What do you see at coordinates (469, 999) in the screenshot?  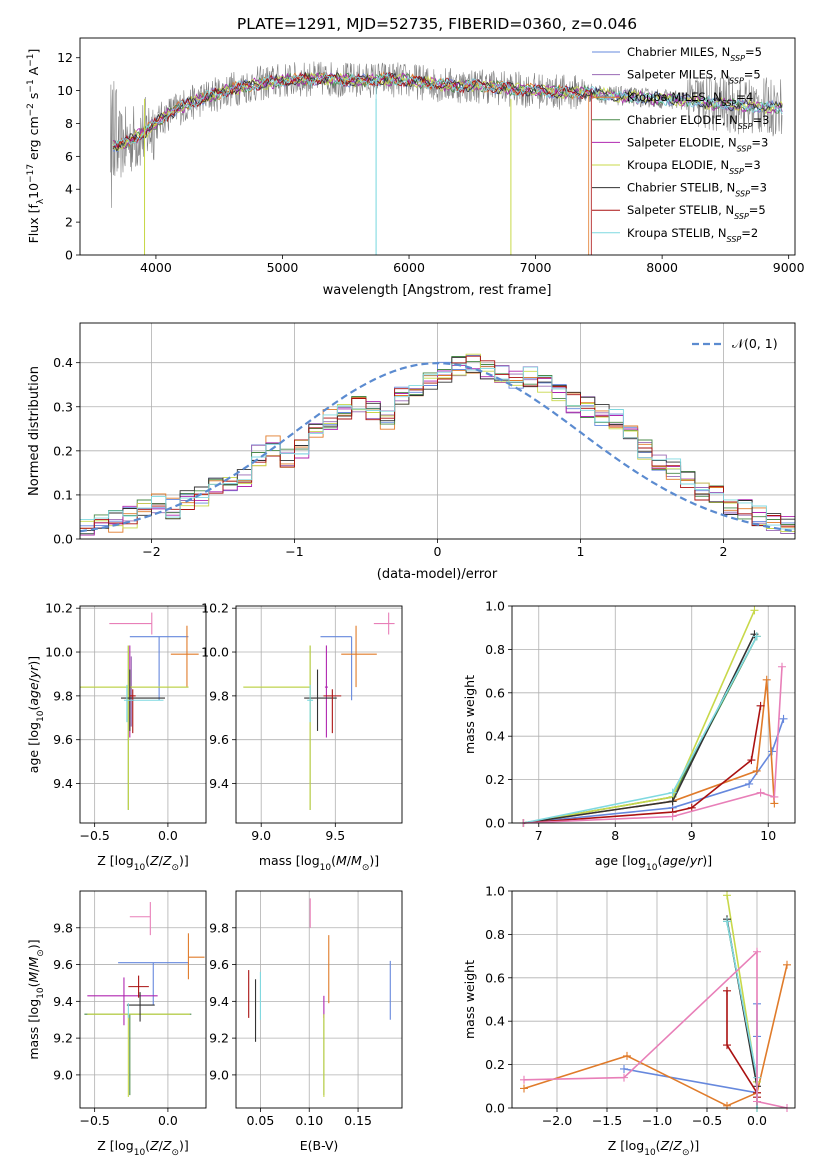 I see `y-axis-label: mass weight` at bounding box center [469, 999].